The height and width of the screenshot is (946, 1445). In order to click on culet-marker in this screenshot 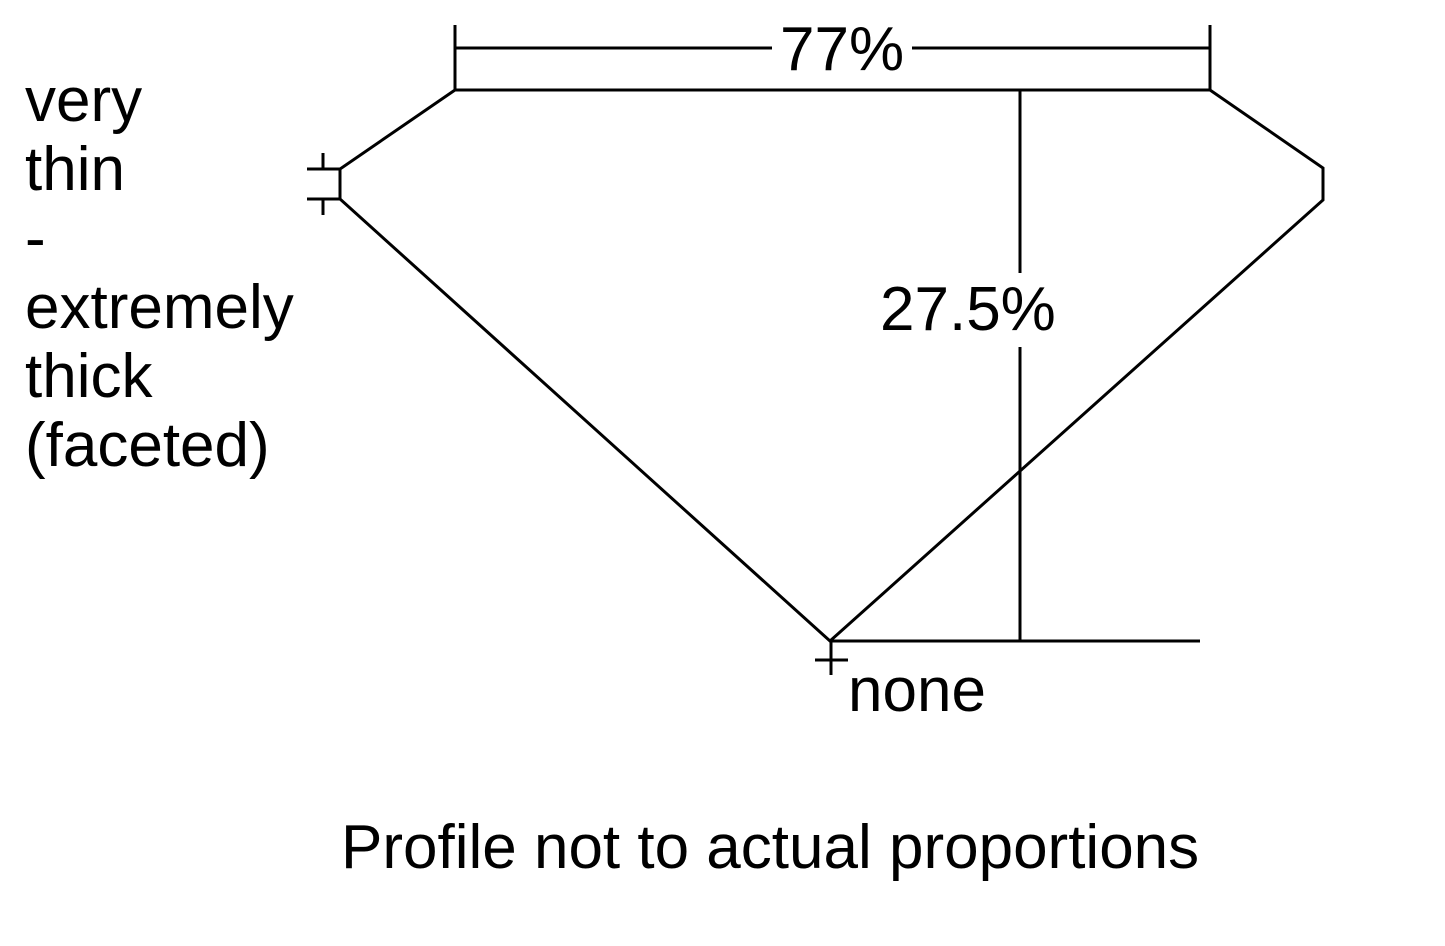, I will do `click(831, 658)`.